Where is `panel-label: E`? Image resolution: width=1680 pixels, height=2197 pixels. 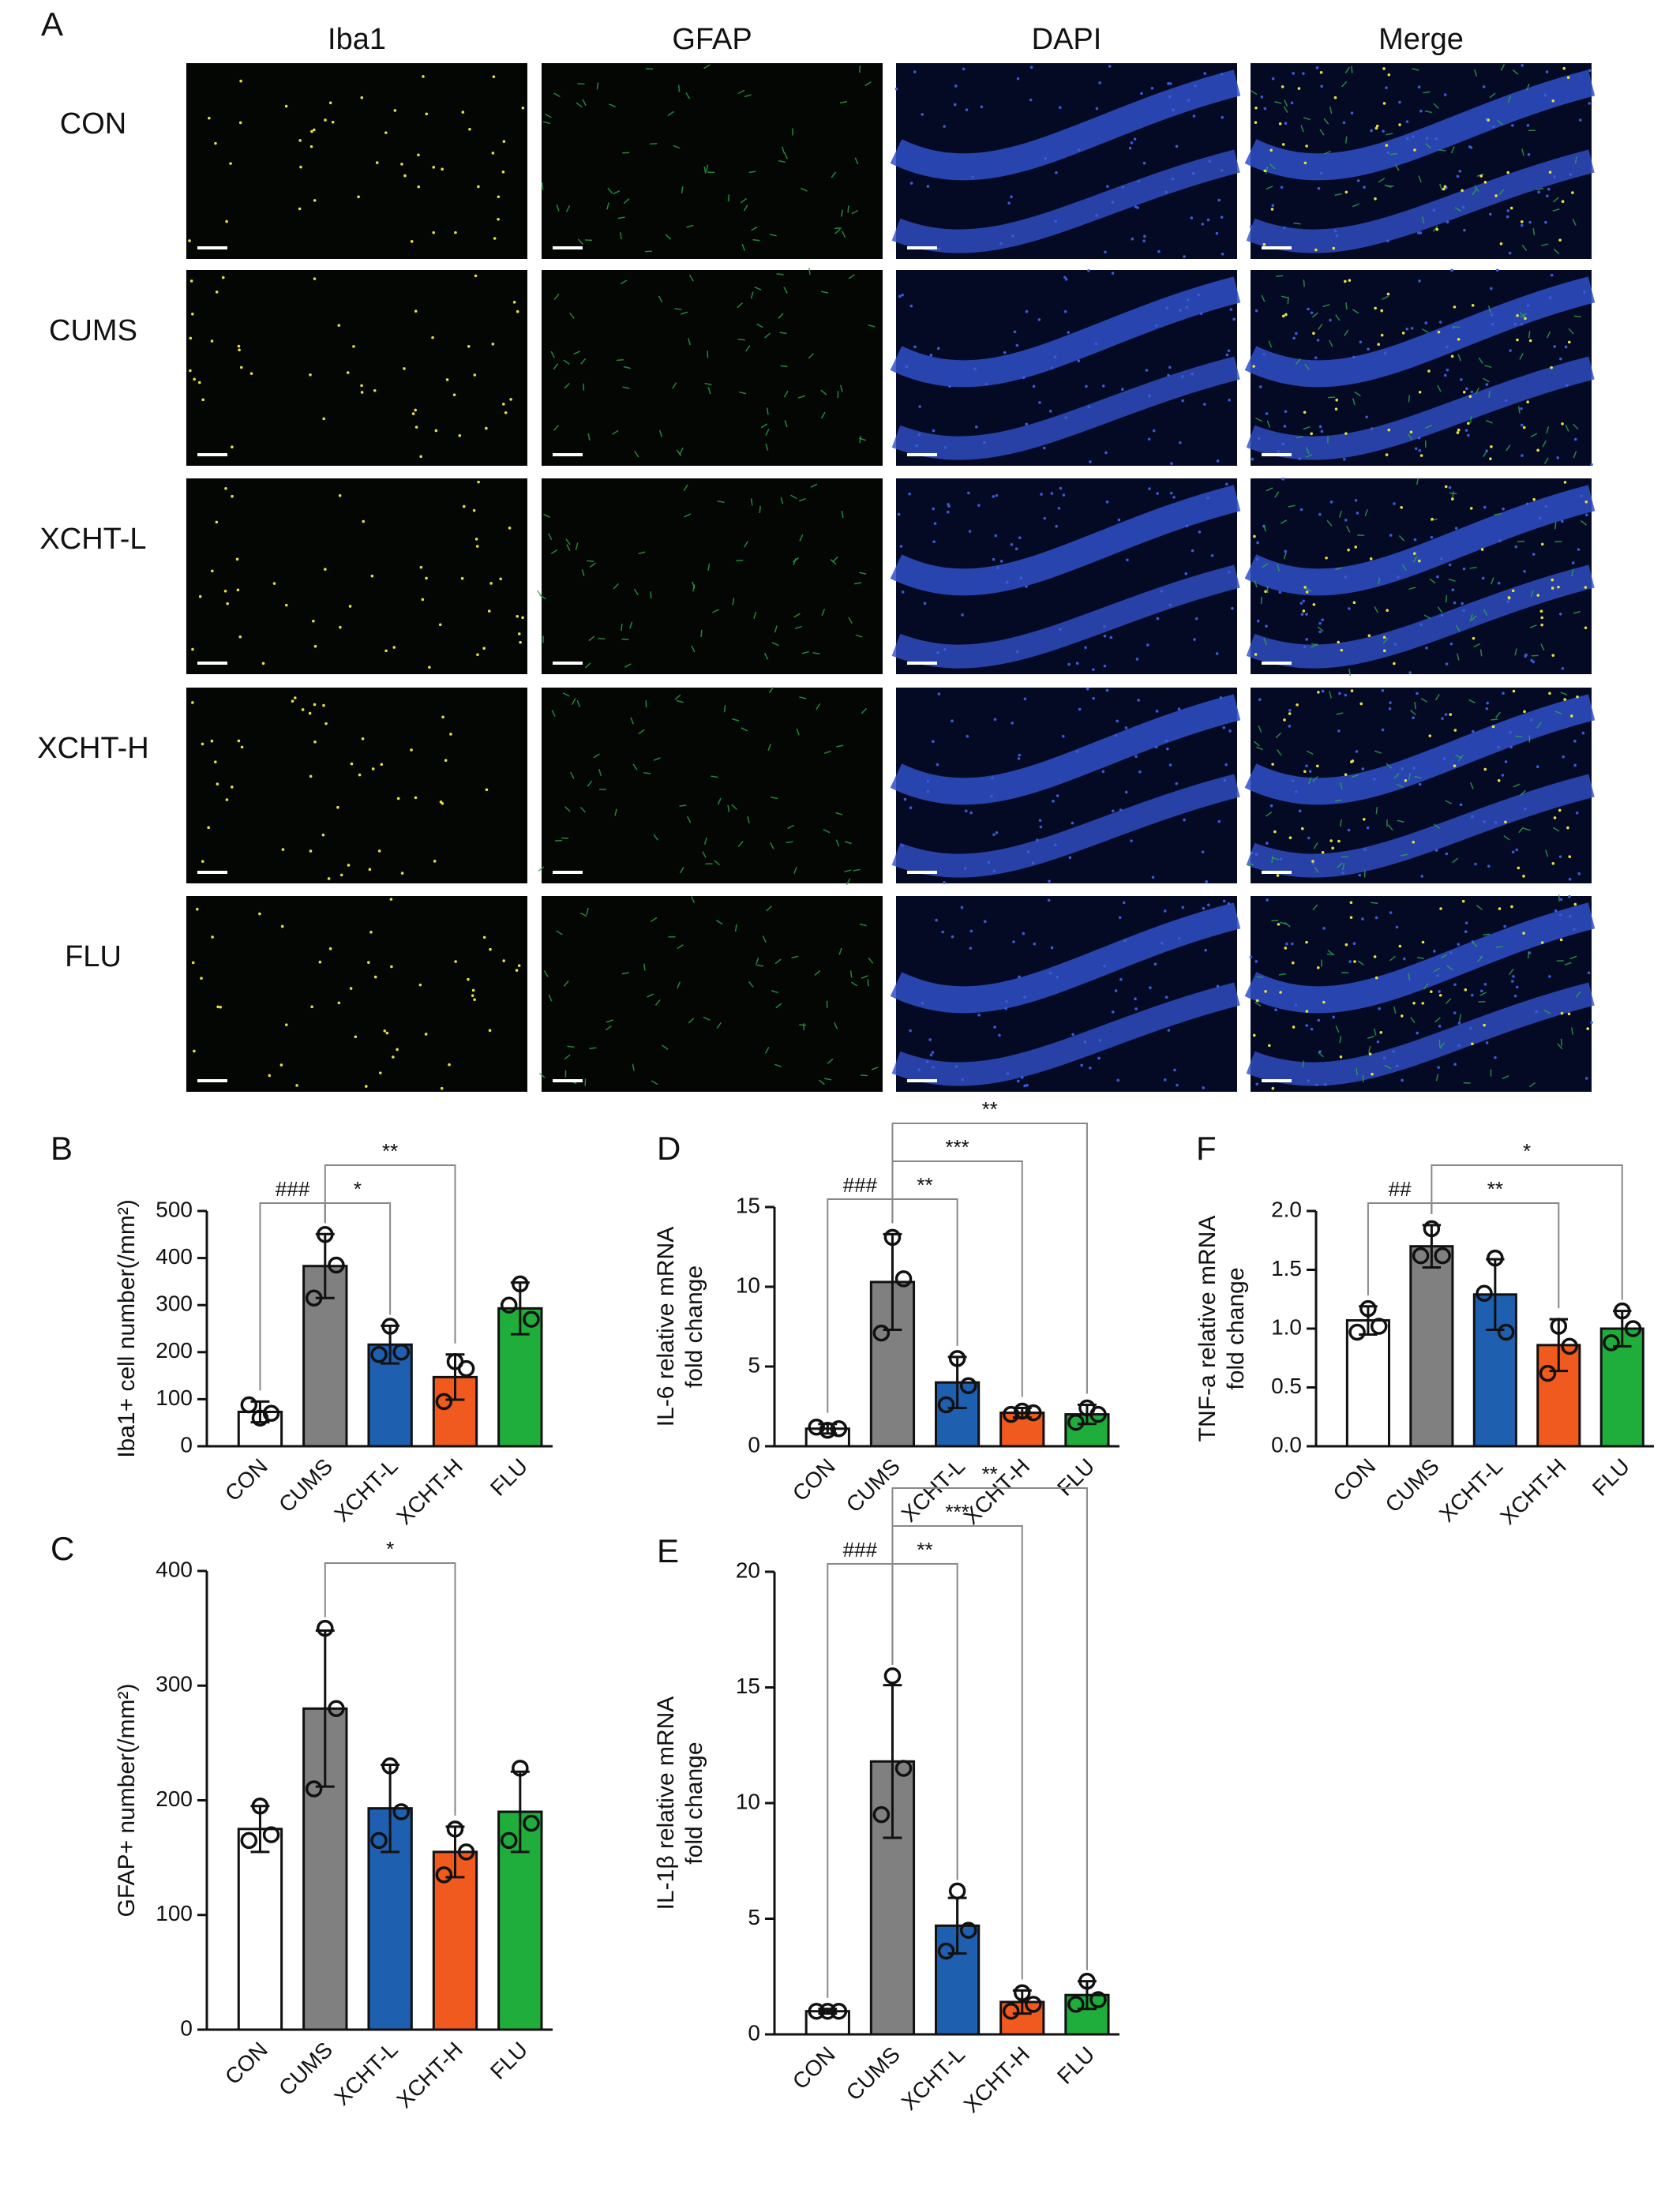 panel-label: E is located at coordinates (668, 1551).